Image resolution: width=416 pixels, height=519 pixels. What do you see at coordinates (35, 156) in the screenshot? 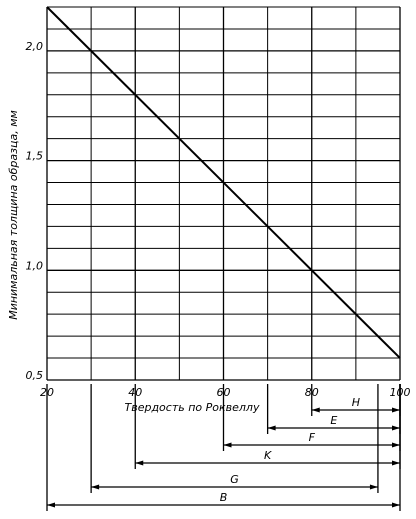
I see `y-tick-label: 1,5` at bounding box center [35, 156].